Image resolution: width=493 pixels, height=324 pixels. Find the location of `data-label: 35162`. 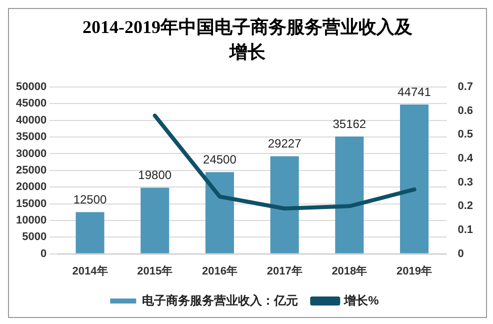

data-label: 35162 is located at coordinates (349, 123).